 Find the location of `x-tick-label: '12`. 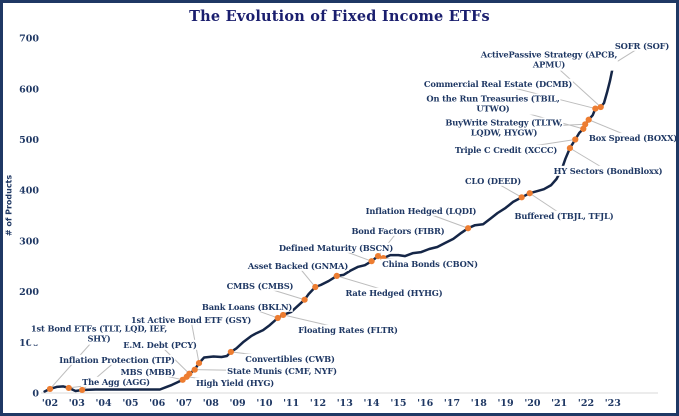

x-tick-label: '12 is located at coordinates (318, 403).